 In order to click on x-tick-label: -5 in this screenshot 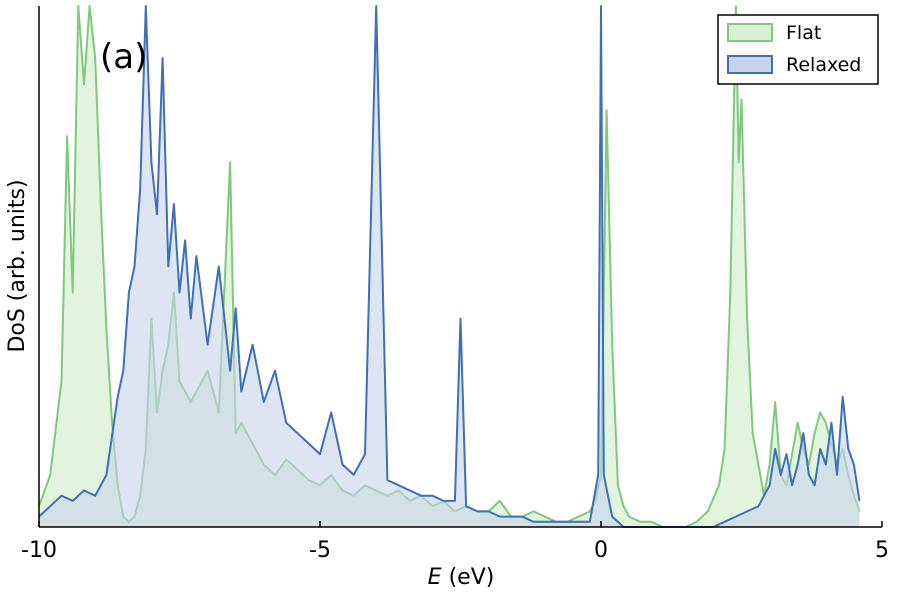, I will do `click(320, 550)`.